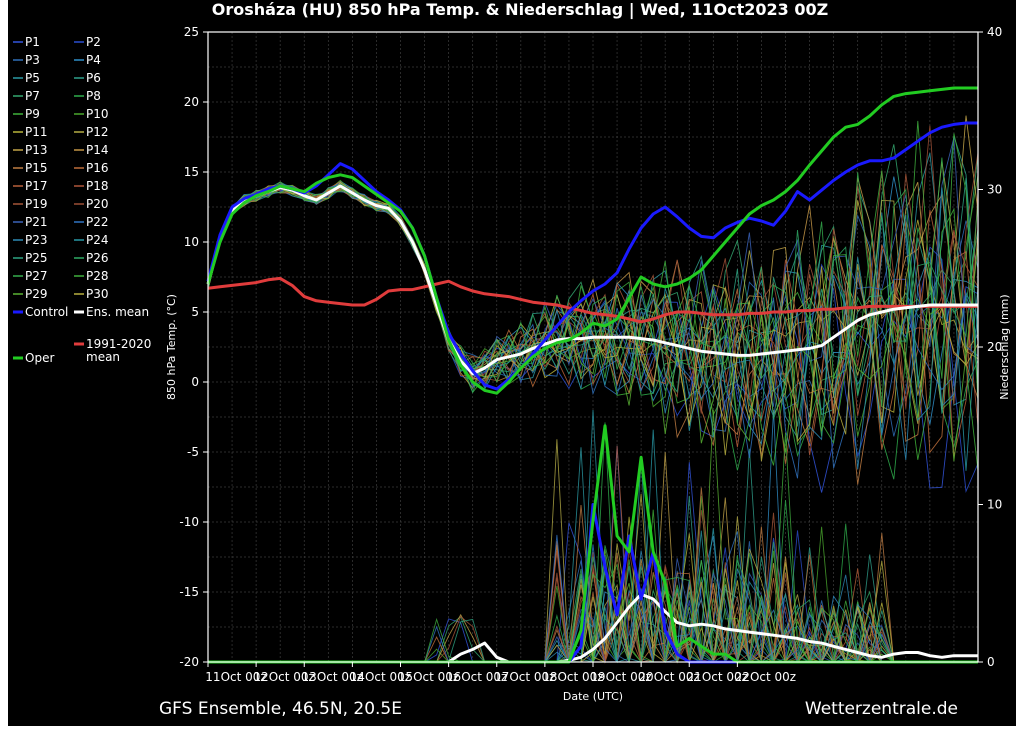  What do you see at coordinates (32, 96) in the screenshot?
I see `legend-label: P7` at bounding box center [32, 96].